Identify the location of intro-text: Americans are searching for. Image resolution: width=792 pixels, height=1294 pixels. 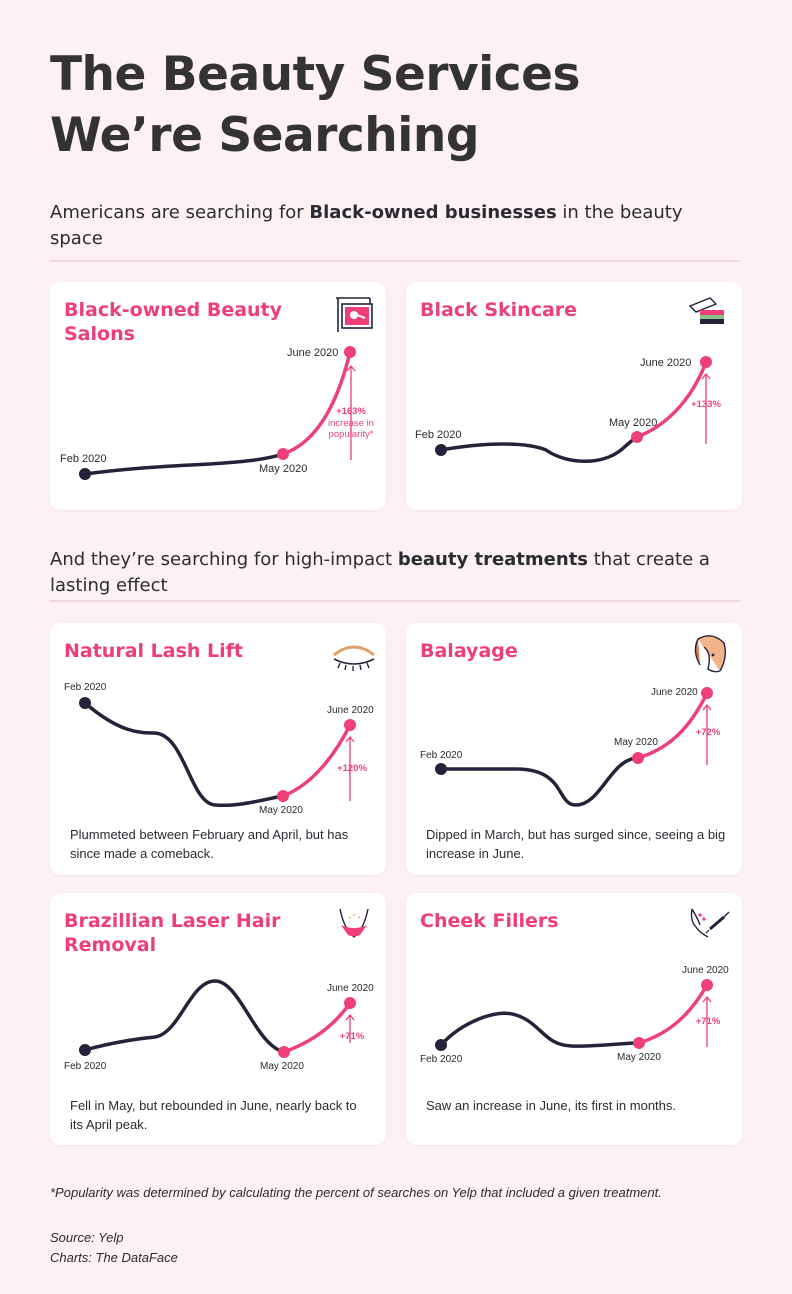
(180, 212).